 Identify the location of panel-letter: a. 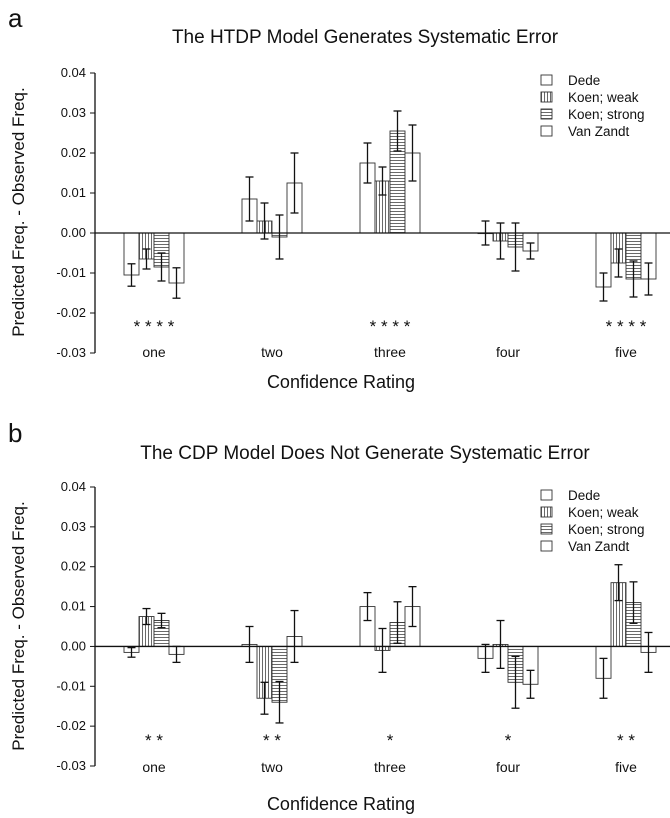
(15, 18).